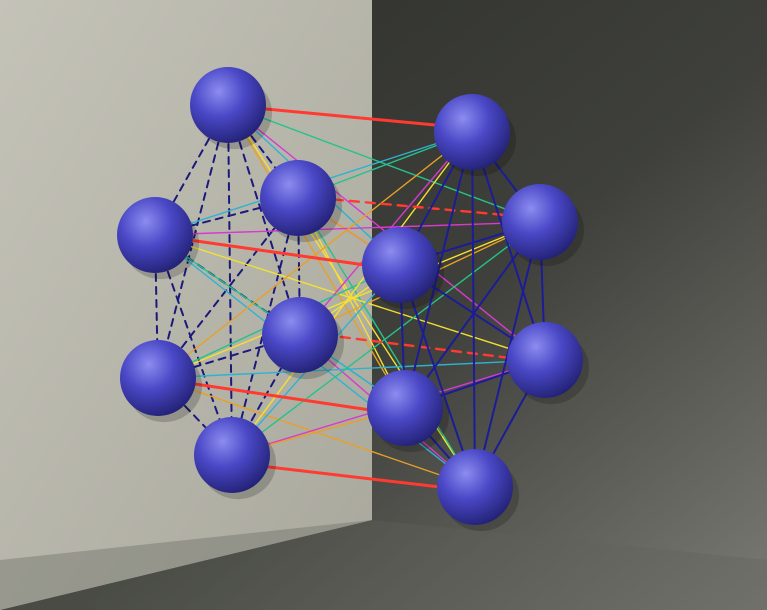 The width and height of the screenshot is (767, 610). Describe the element at coordinates (383, 565) in the screenshot. I see `floor-shadow` at that location.